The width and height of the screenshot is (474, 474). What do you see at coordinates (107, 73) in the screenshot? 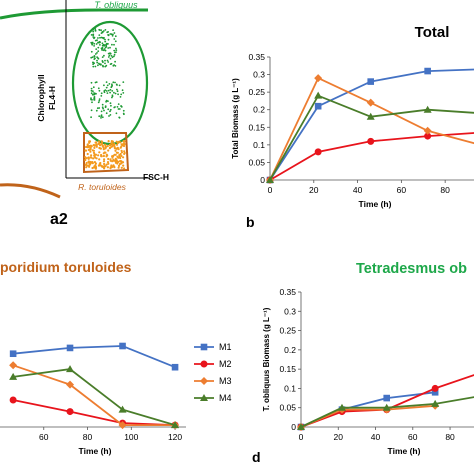
I see `green-population-dots` at bounding box center [107, 73].